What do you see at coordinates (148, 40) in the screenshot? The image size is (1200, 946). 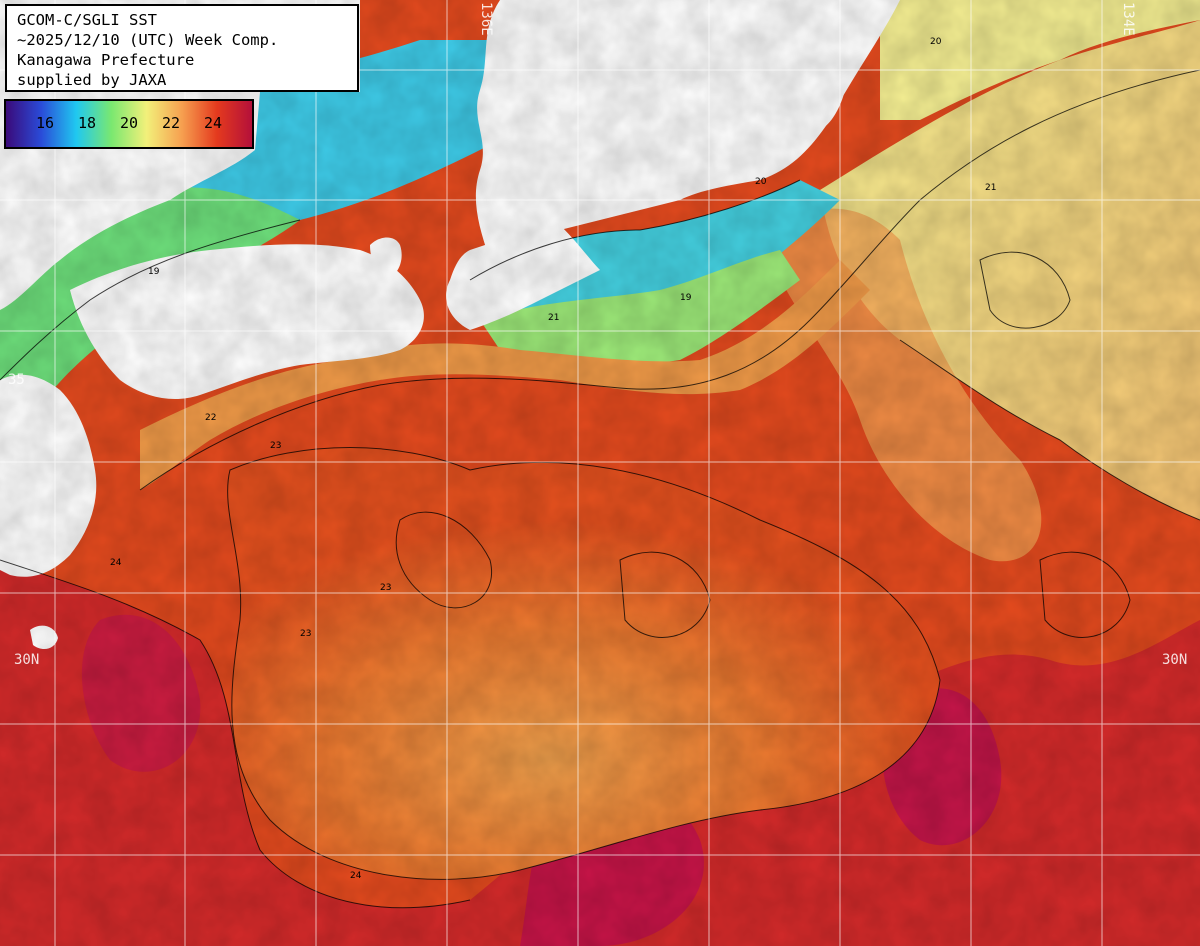 I see `title-date: ~2025/12/10 (UTC) Week Comp.` at bounding box center [148, 40].